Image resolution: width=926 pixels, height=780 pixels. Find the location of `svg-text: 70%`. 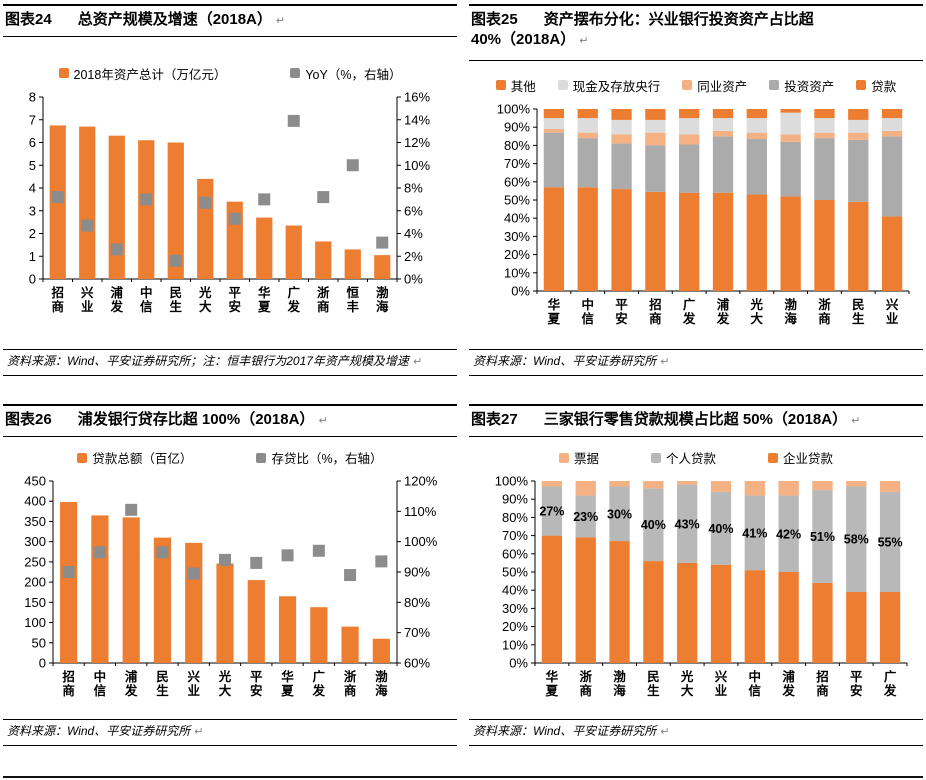

svg-text: 70% is located at coordinates (417, 633).